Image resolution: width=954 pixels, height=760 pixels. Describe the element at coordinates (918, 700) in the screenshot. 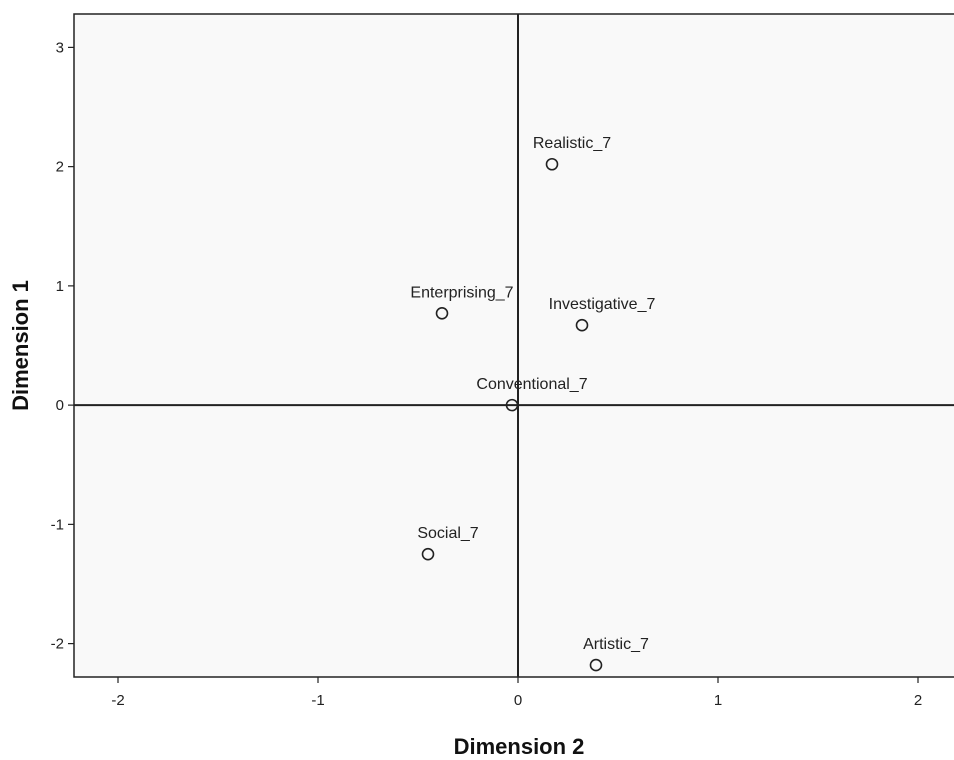

I see `x-tick-label: 2` at that location.